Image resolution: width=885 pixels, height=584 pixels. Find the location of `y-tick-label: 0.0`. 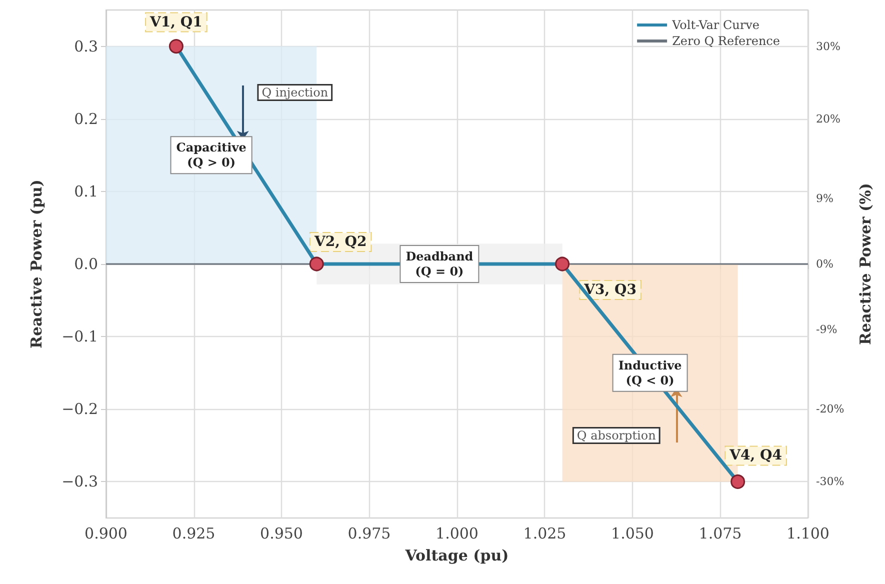

y-tick-label: 0.0 is located at coordinates (86, 264).